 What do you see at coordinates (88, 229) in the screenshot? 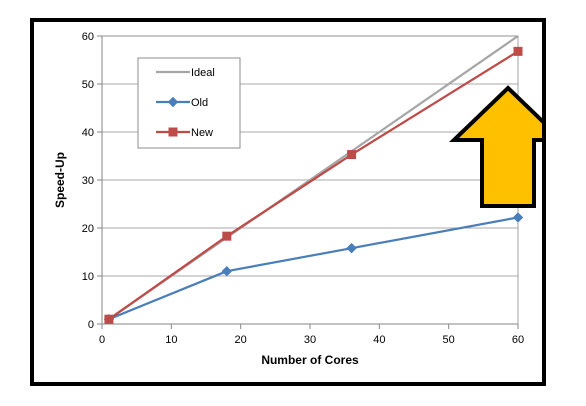
I see `y-tick-label: 20` at bounding box center [88, 229].